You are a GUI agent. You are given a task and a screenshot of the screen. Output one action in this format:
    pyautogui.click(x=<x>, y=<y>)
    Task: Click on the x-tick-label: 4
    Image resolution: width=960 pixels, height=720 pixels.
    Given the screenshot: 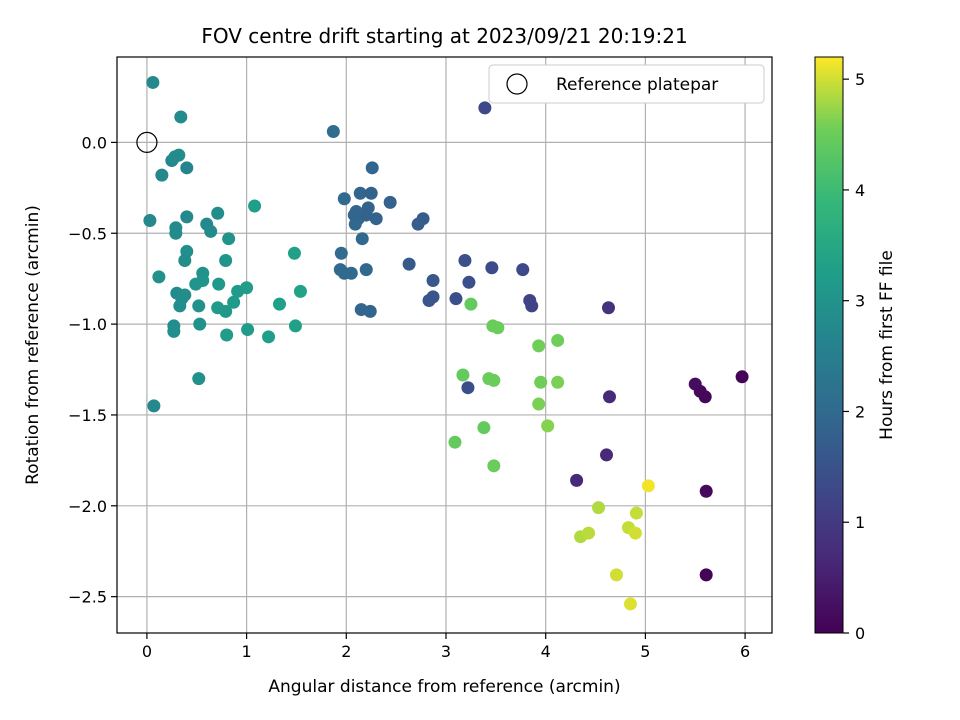 What is the action you would take?
    pyautogui.click(x=546, y=651)
    